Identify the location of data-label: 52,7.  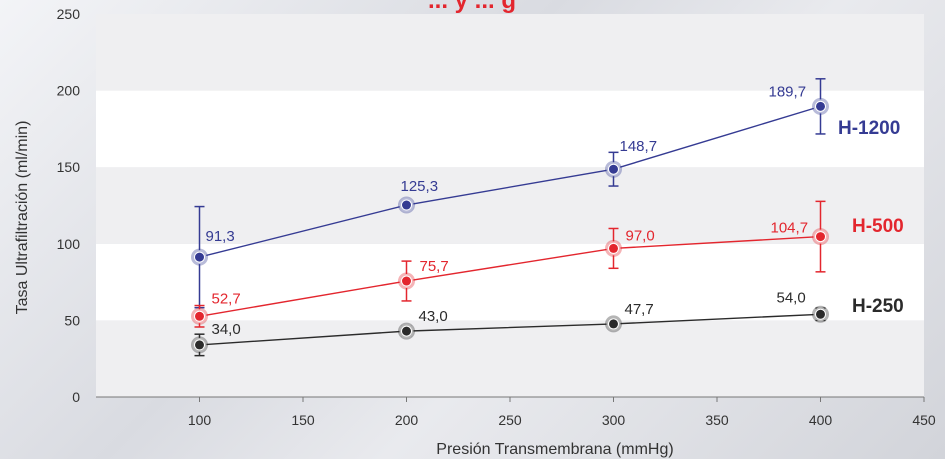
(226, 298).